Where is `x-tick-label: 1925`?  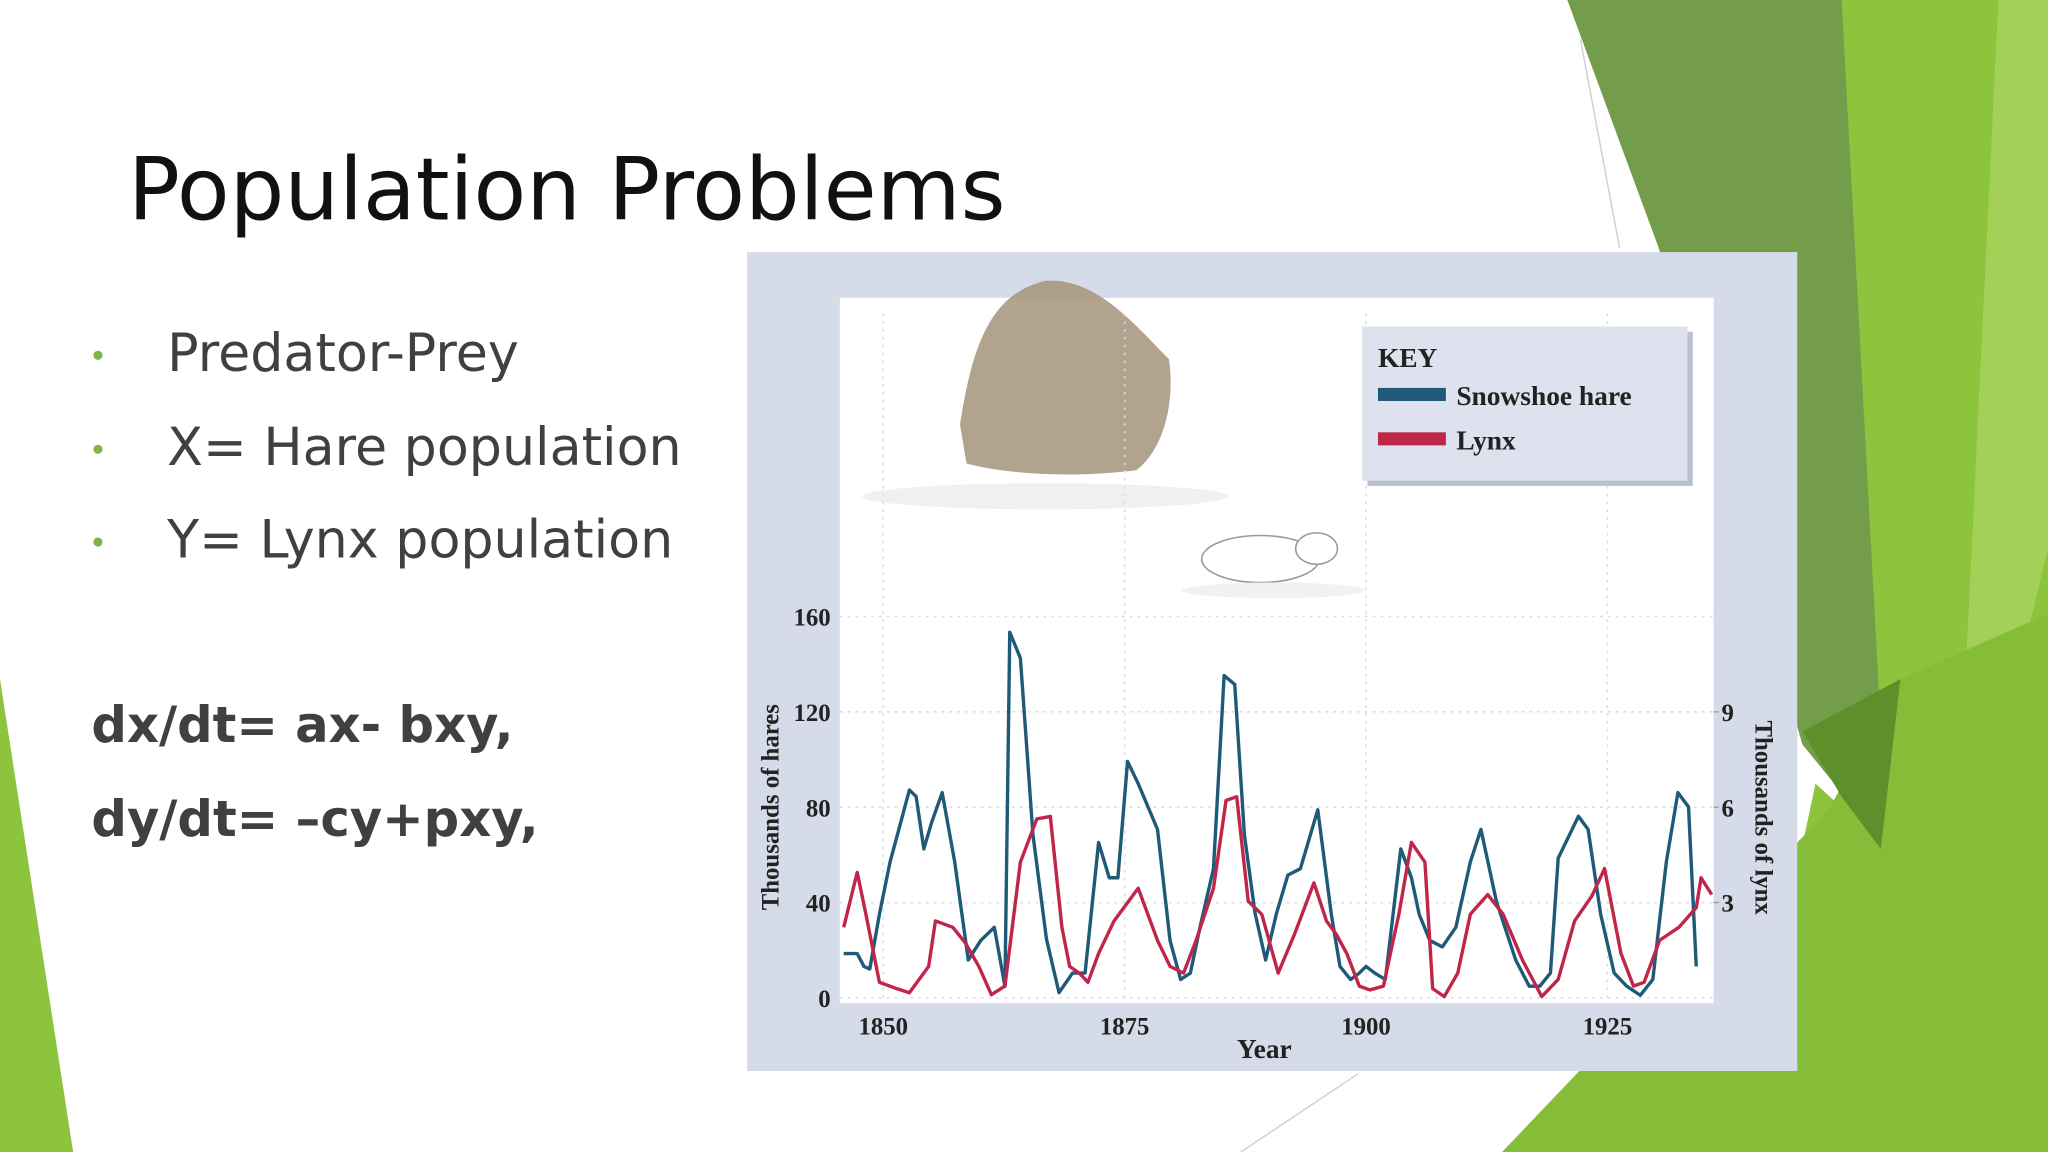 x-tick-label: 1925 is located at coordinates (1608, 1026).